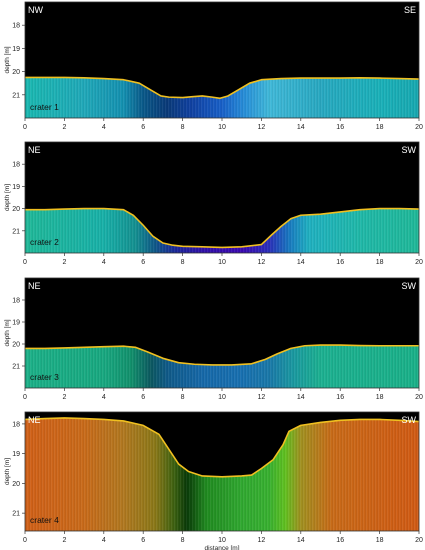 This screenshot has height=550, width=425. Describe the element at coordinates (44, 377) in the screenshot. I see `crater-label: crater 3` at that location.